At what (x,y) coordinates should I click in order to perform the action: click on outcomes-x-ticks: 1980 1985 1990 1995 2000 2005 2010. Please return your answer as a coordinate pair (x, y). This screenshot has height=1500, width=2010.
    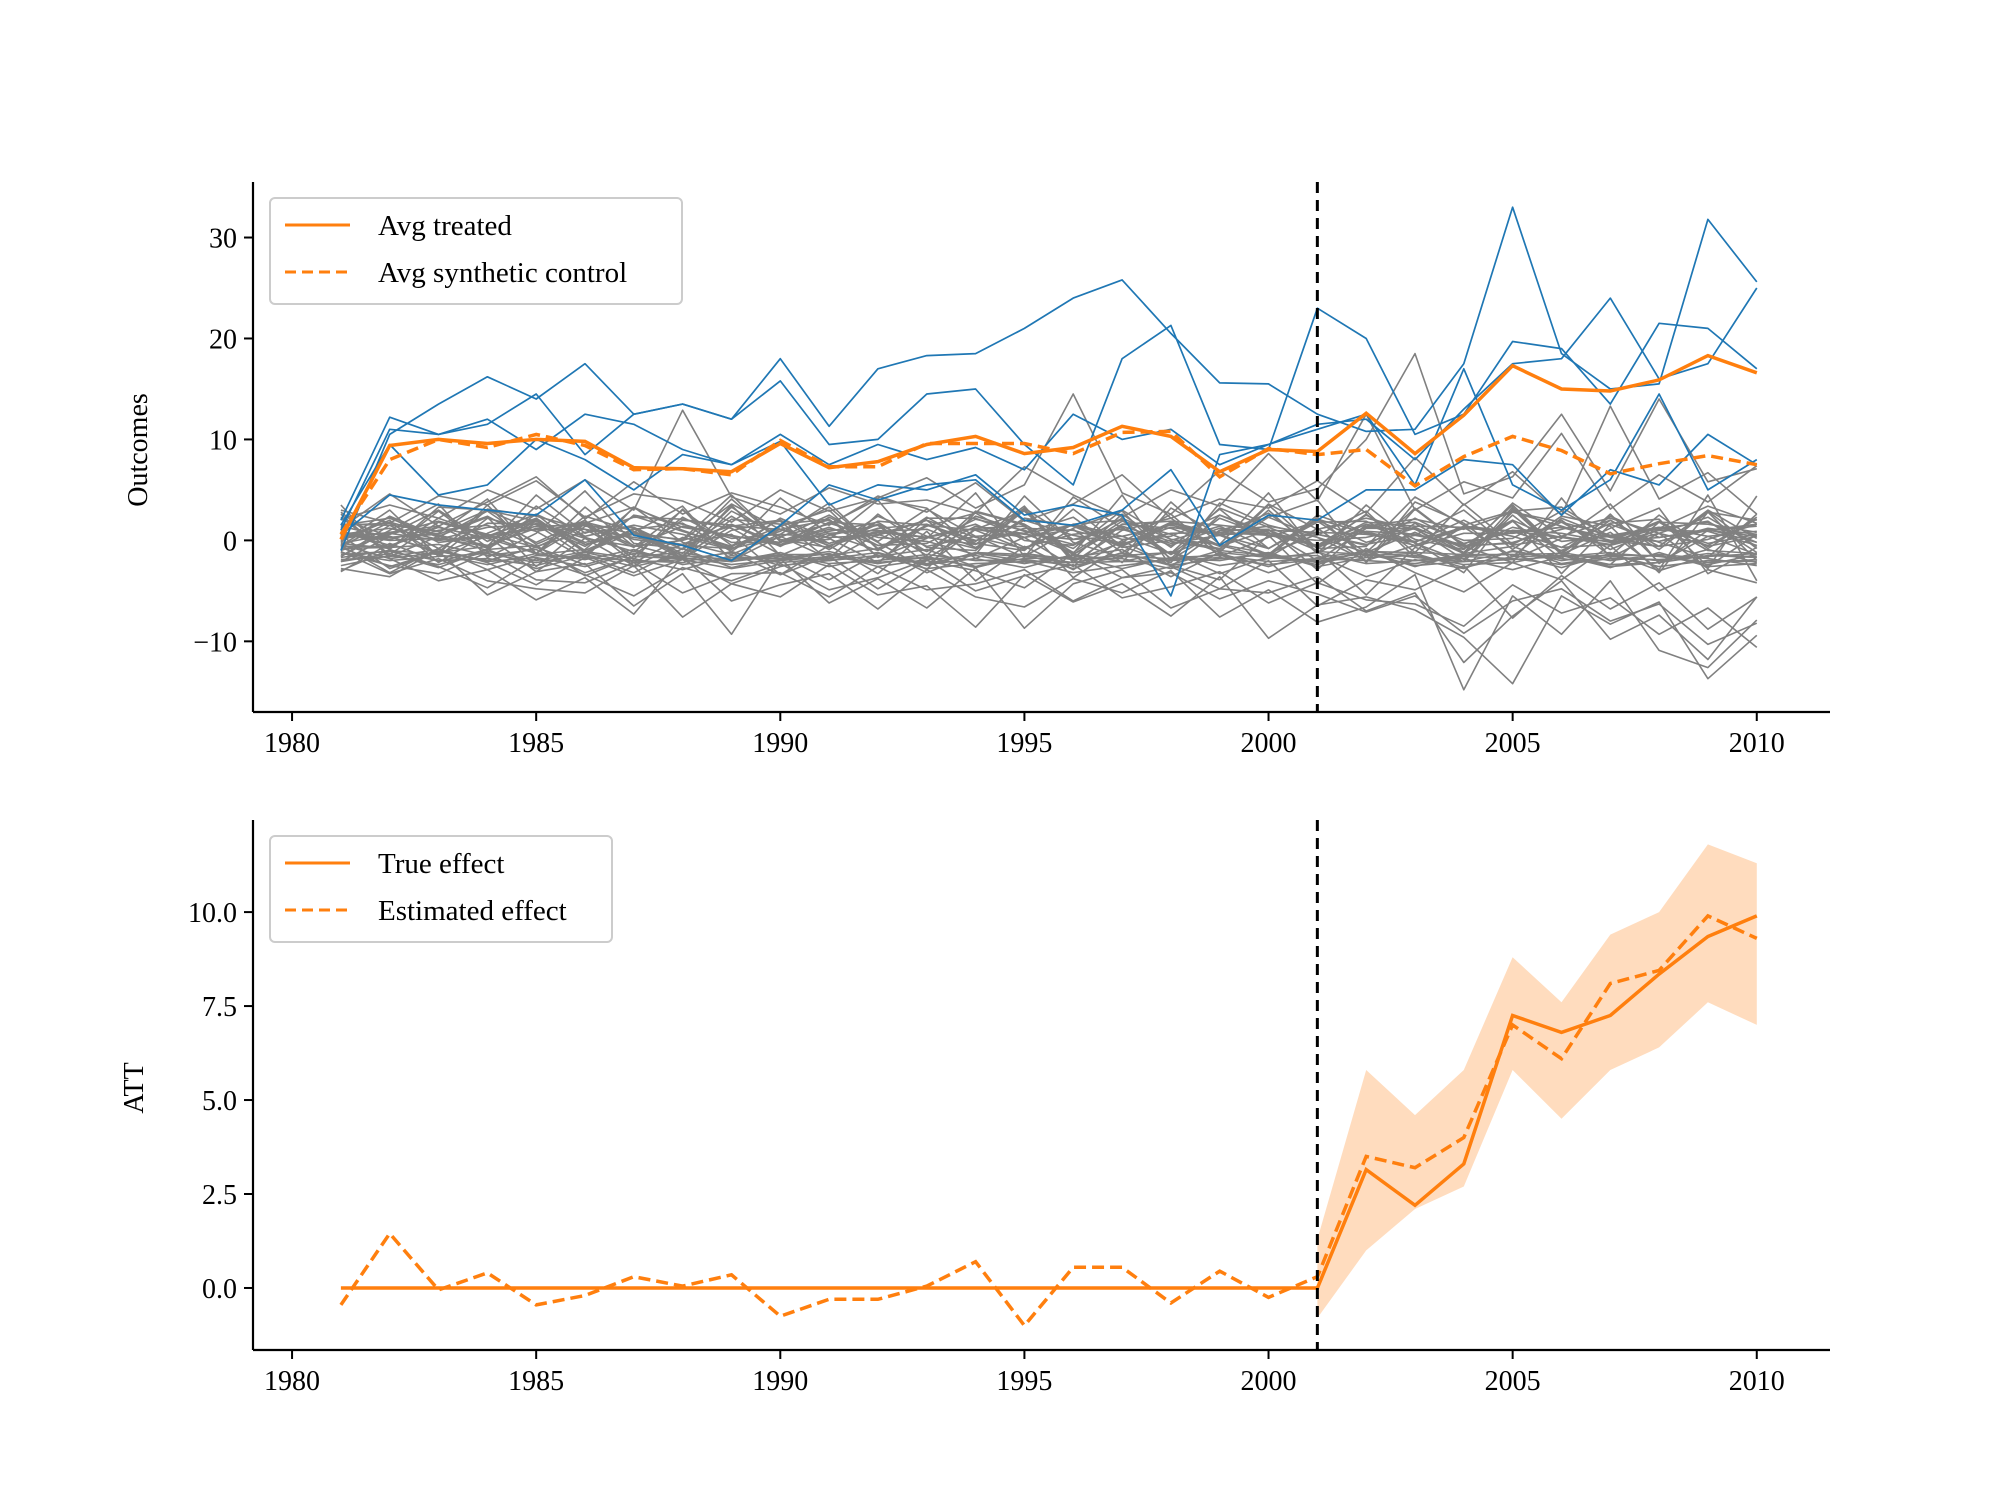
    Looking at the image, I should click on (1024, 735).